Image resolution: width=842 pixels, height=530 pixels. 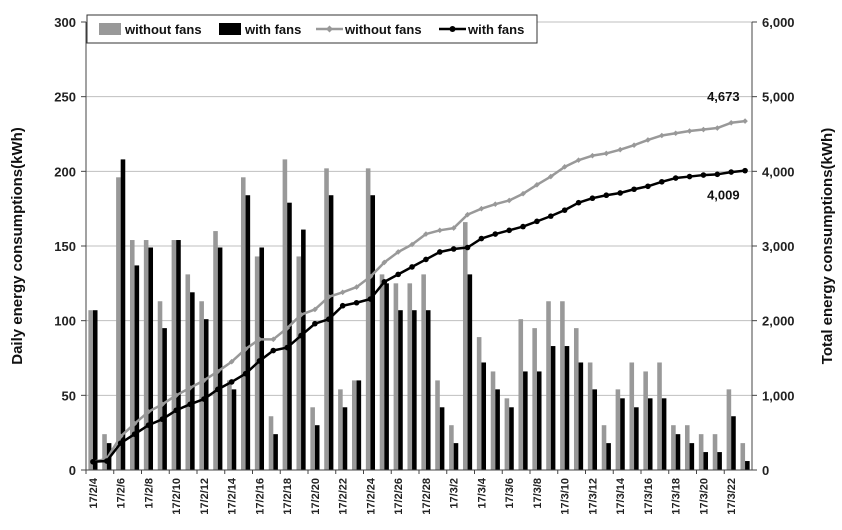 What do you see at coordinates (677, 496) in the screenshot?
I see `x-tick-label: 17/3/18` at bounding box center [677, 496].